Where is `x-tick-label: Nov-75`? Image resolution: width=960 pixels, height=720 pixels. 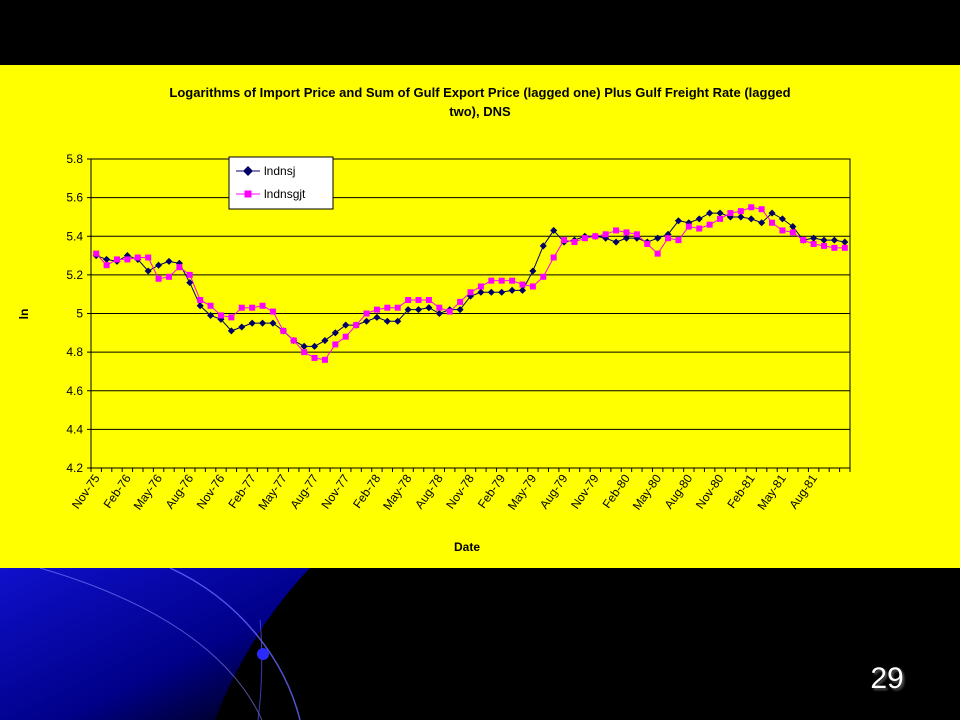
x-tick-label: Nov-75 is located at coordinates (86, 491).